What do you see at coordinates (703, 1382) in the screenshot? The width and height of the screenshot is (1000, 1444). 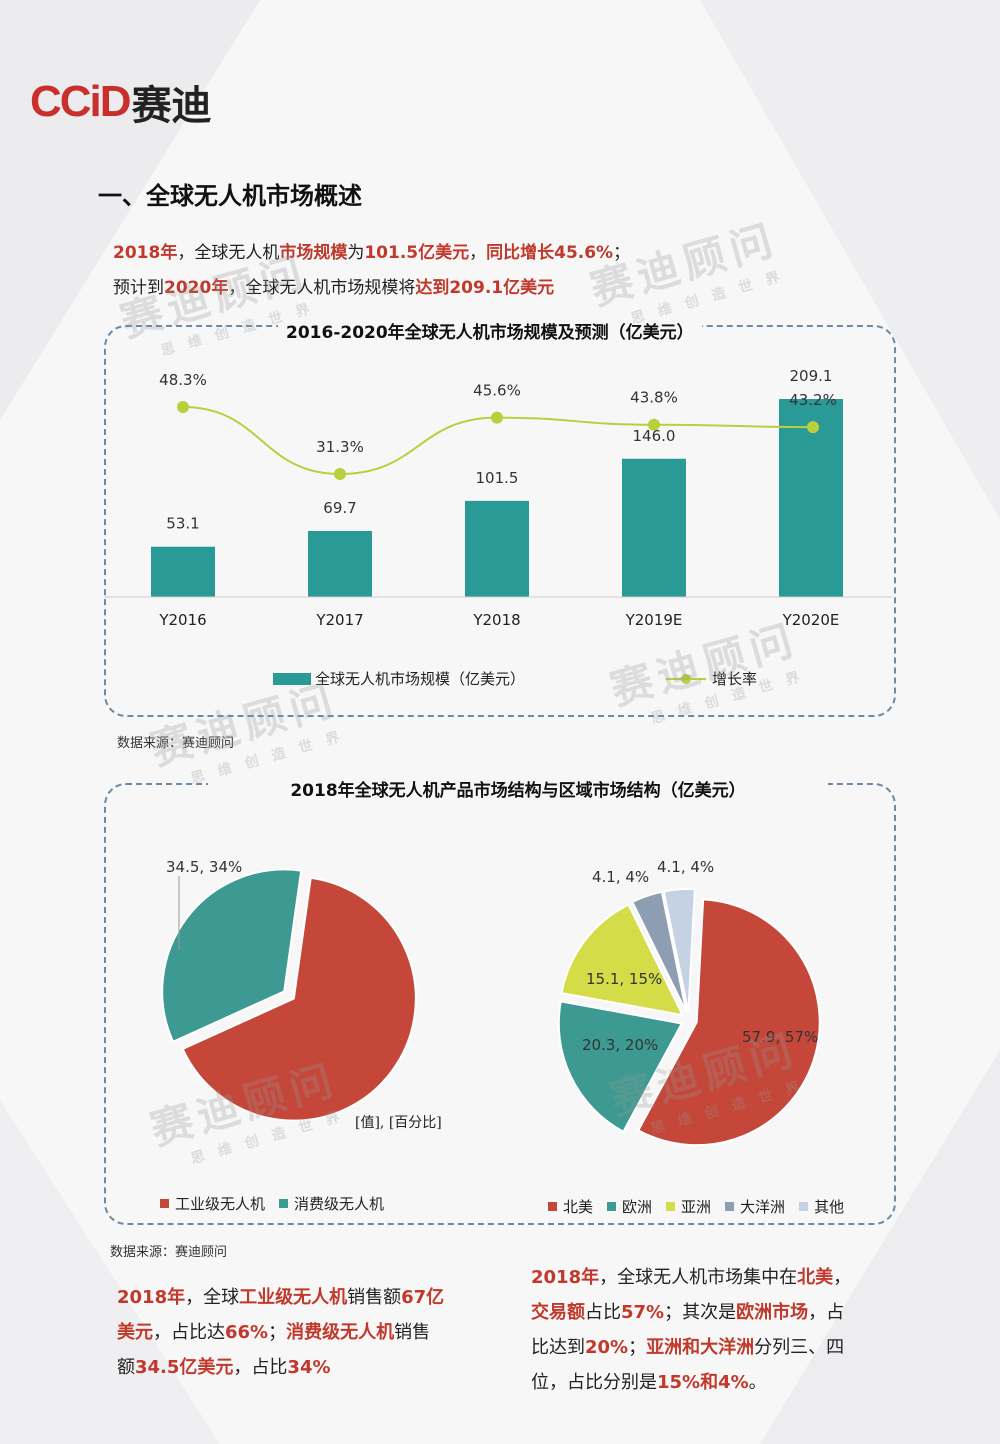 I see `highlight-text: 15%和4%` at bounding box center [703, 1382].